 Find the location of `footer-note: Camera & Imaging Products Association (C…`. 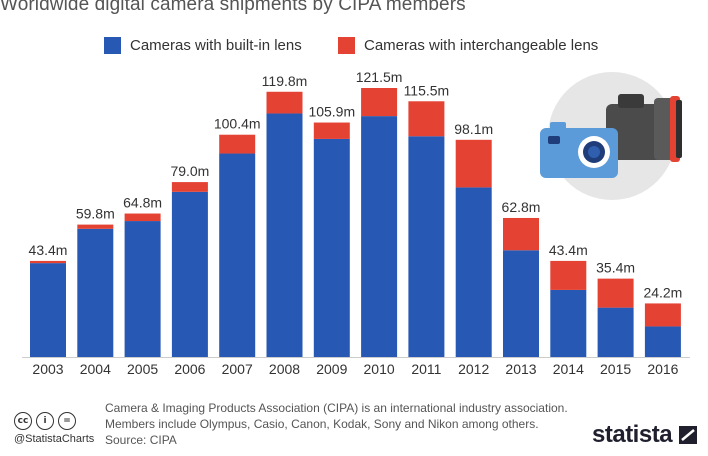

footer-note: Camera & Imaging Products Association (C… is located at coordinates (345, 424).